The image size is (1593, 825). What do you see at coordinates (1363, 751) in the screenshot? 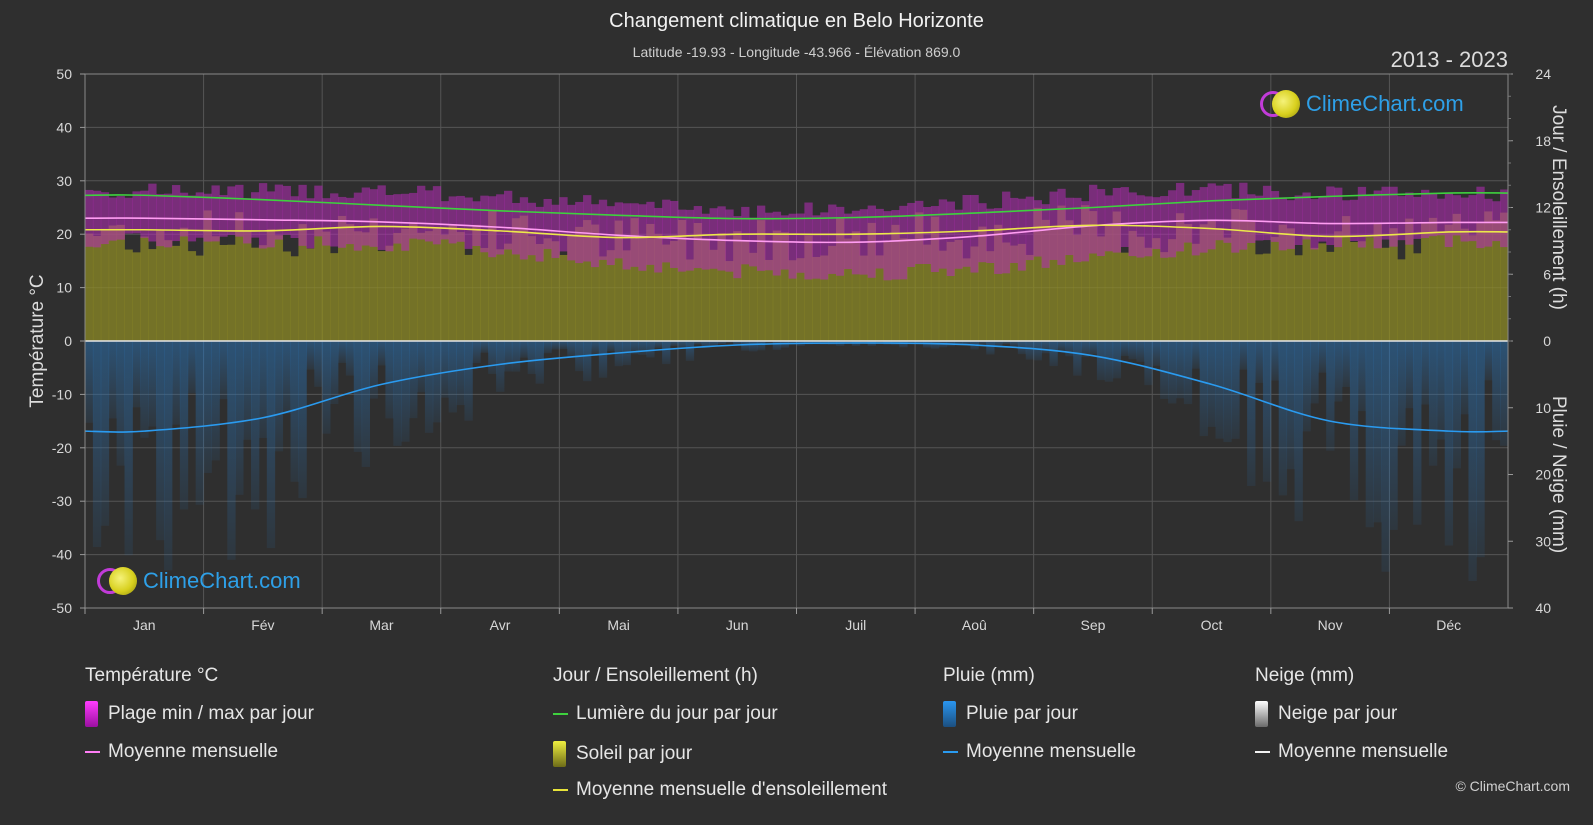
I see `legend-label: Moyenne mensuelle` at bounding box center [1363, 751].